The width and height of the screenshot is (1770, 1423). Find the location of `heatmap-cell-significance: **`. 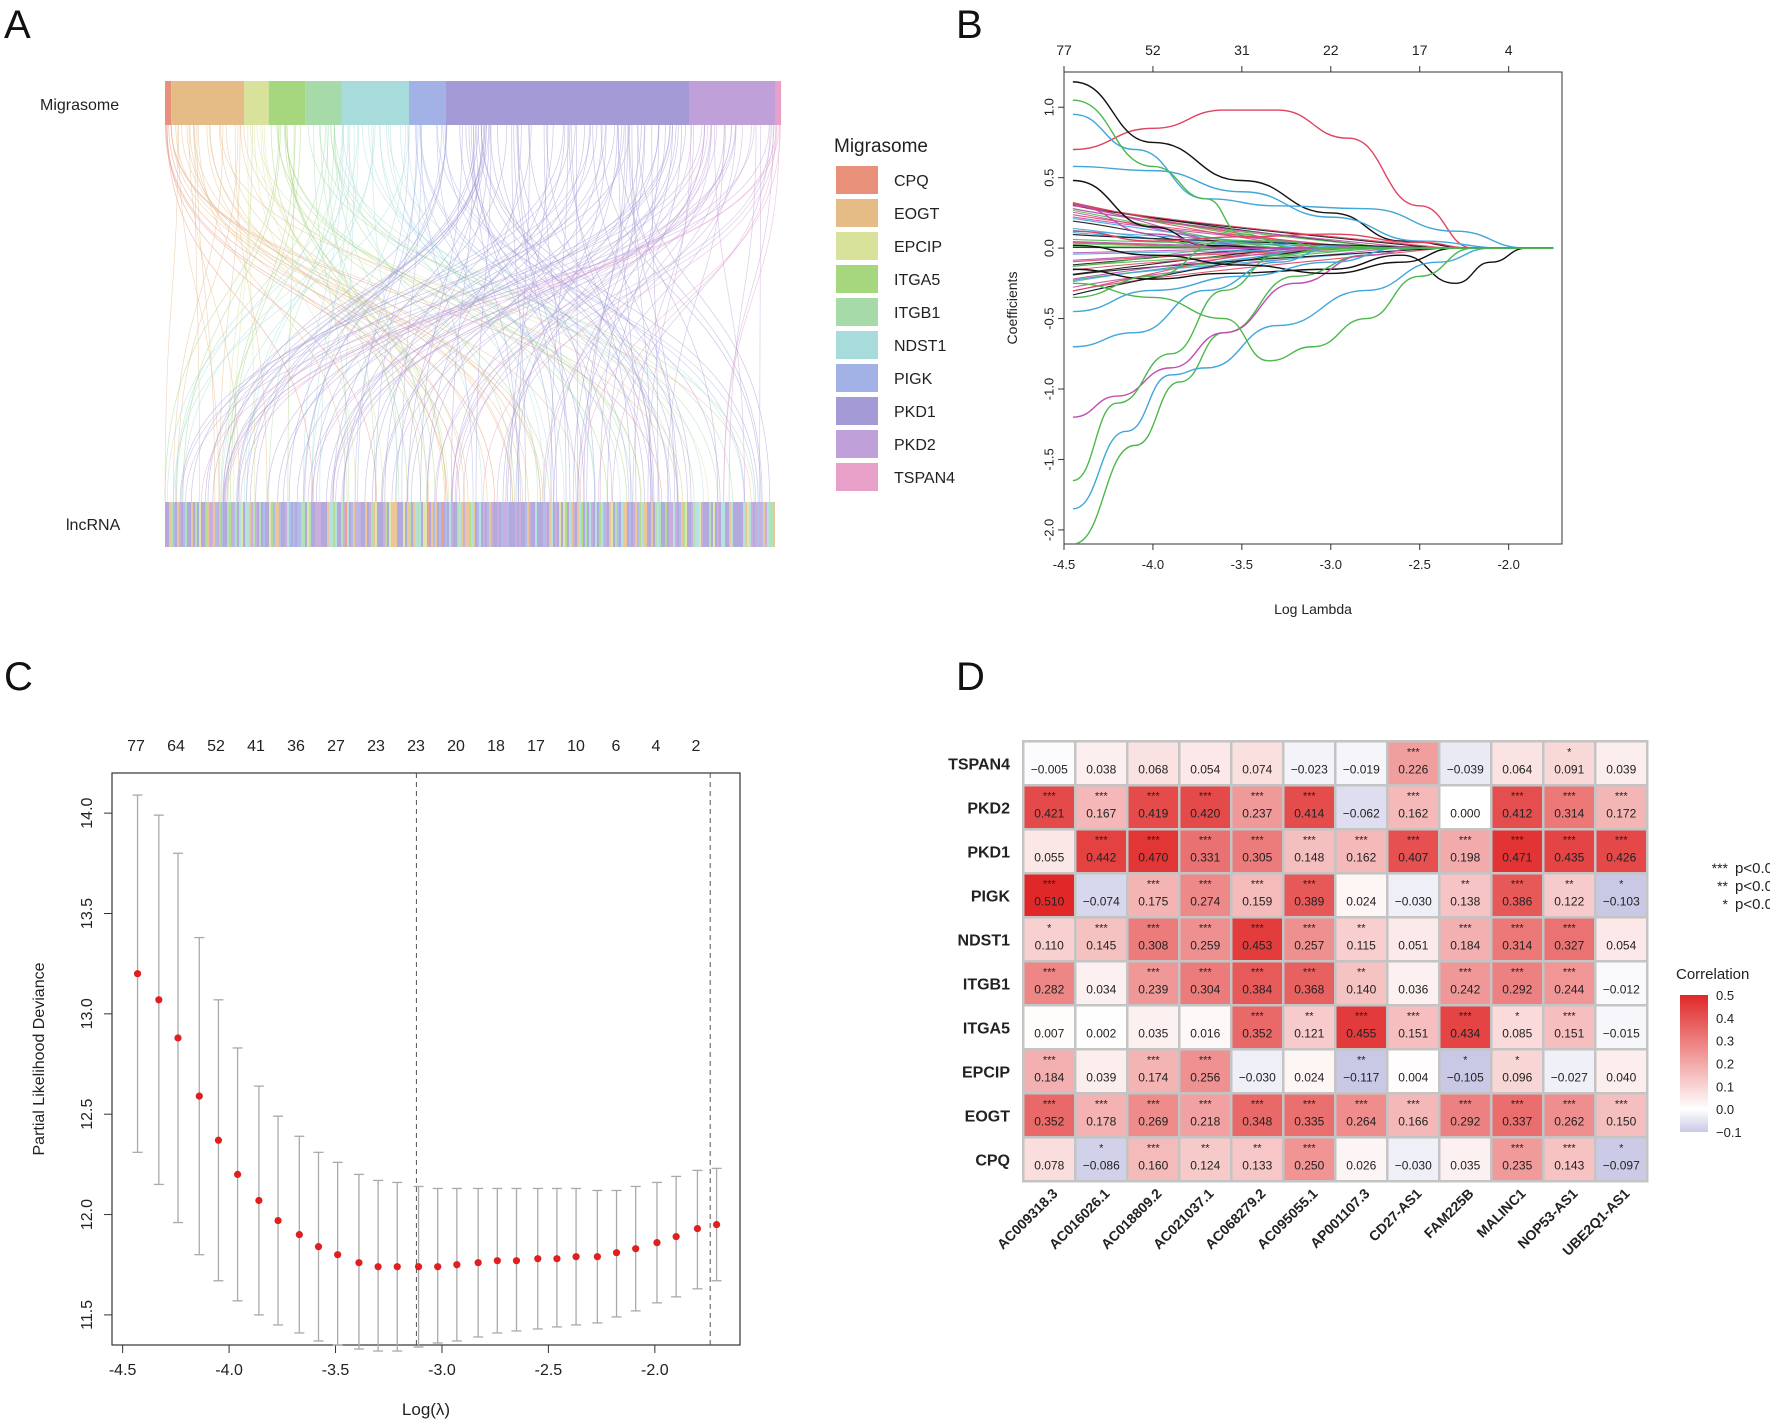

heatmap-cell-significance: ** is located at coordinates (1205, 1149).